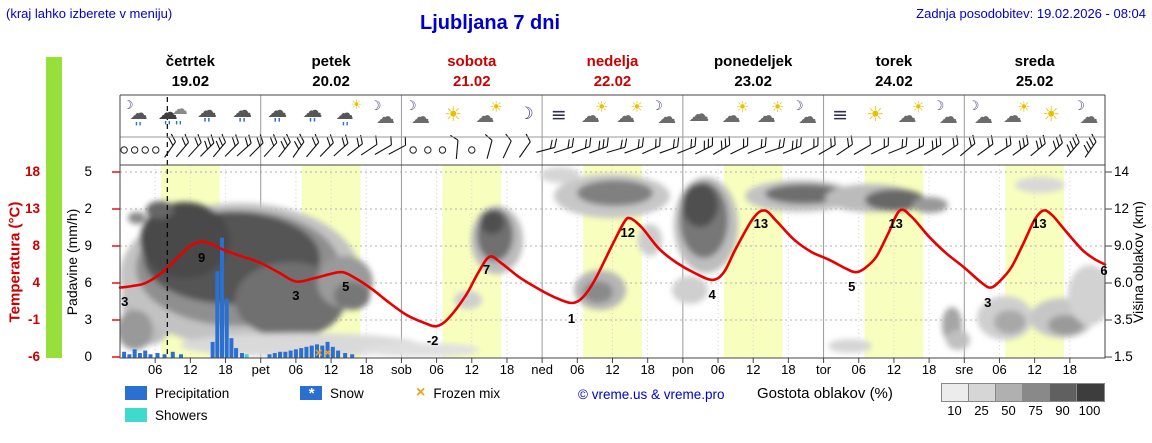 The width and height of the screenshot is (1152, 443). What do you see at coordinates (88, 319) in the screenshot?
I see `precip-tick-label: 3` at bounding box center [88, 319].